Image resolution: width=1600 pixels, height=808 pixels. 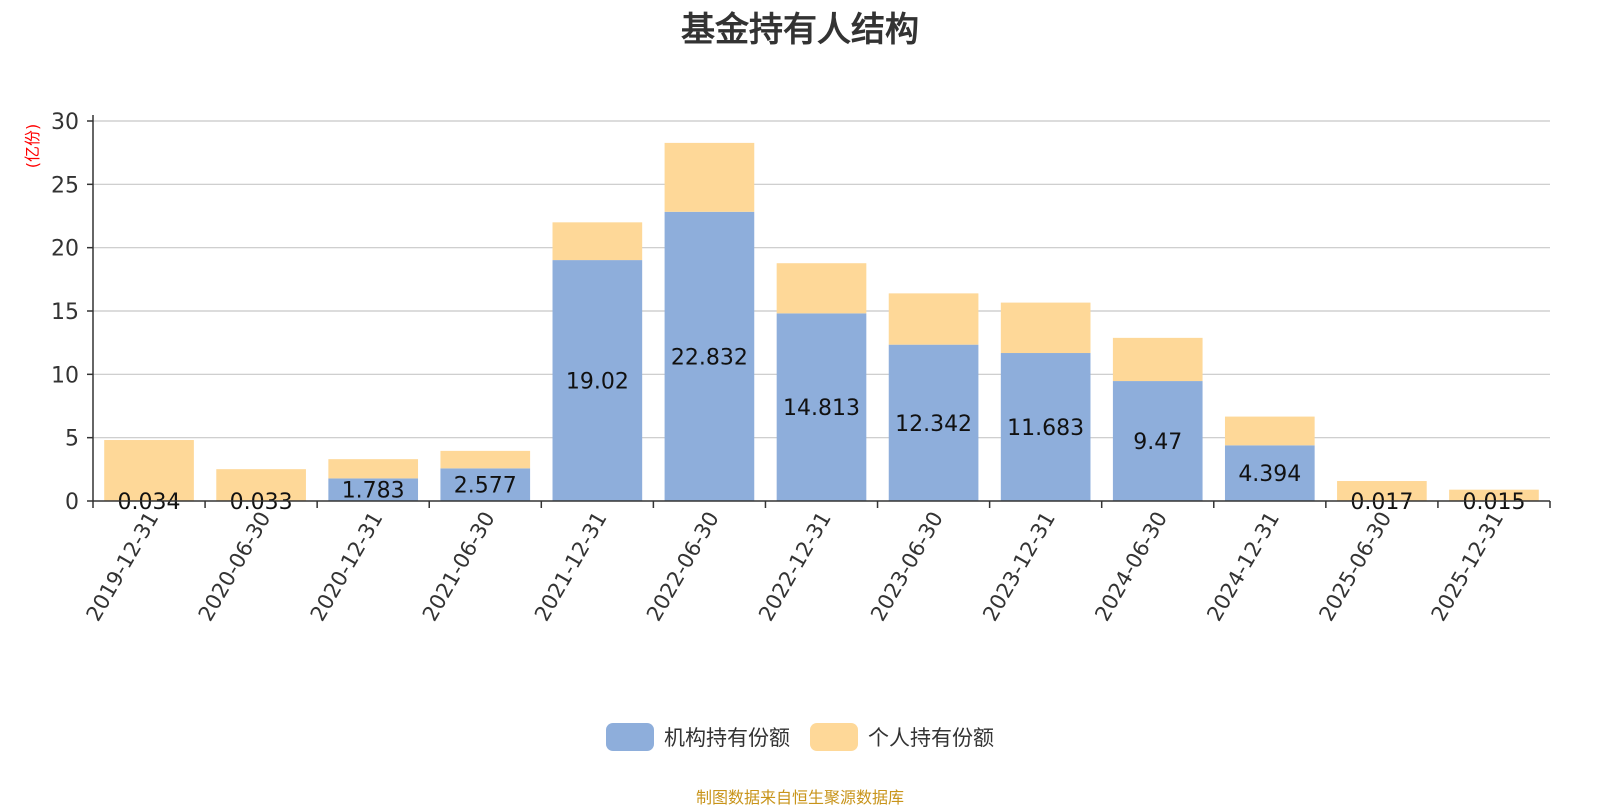 What do you see at coordinates (65, 122) in the screenshot?
I see `y-tick-label: 30` at bounding box center [65, 122].